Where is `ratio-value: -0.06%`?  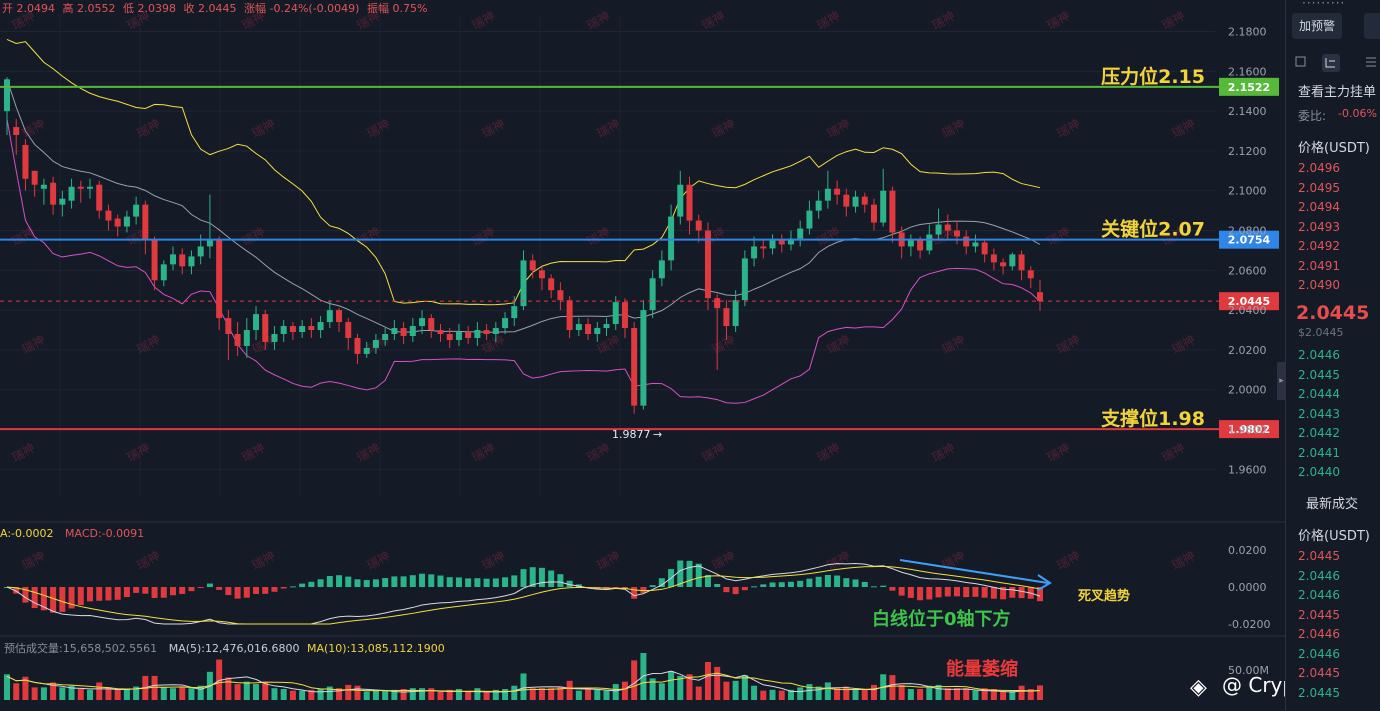 ratio-value: -0.06% is located at coordinates (1357, 113).